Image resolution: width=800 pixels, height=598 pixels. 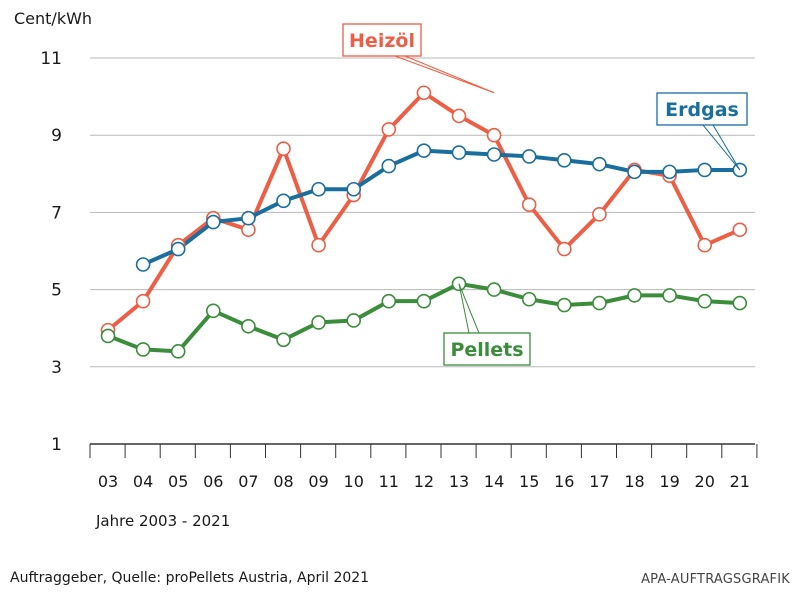 I want to click on y-tick-label: 5, so click(x=56, y=291).